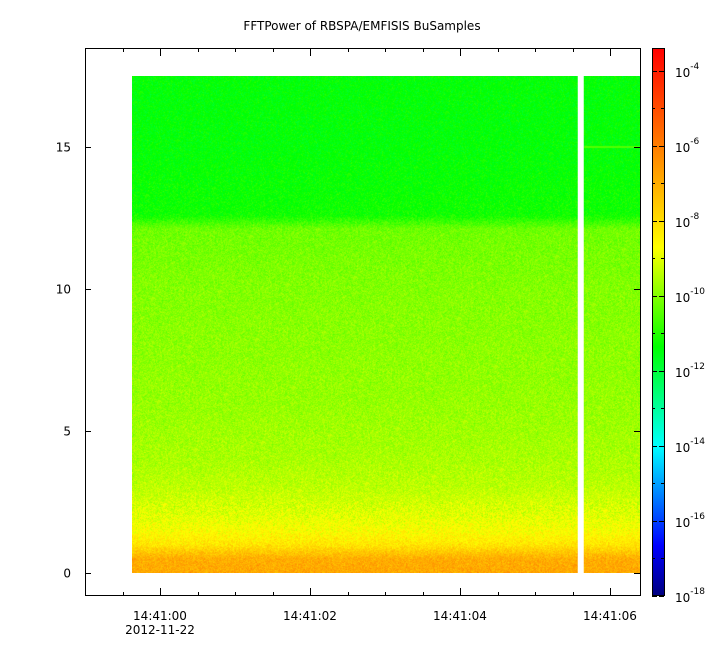 The height and width of the screenshot is (656, 724). What do you see at coordinates (63, 290) in the screenshot?
I see `y-tick-label: 10` at bounding box center [63, 290].